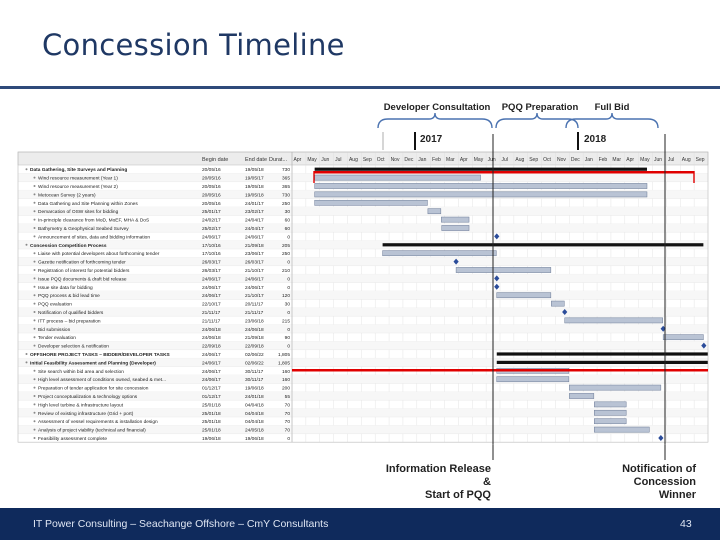 This screenshot has height=540, width=720. I want to click on task-begin-date: 22/10/17, so click(211, 305).